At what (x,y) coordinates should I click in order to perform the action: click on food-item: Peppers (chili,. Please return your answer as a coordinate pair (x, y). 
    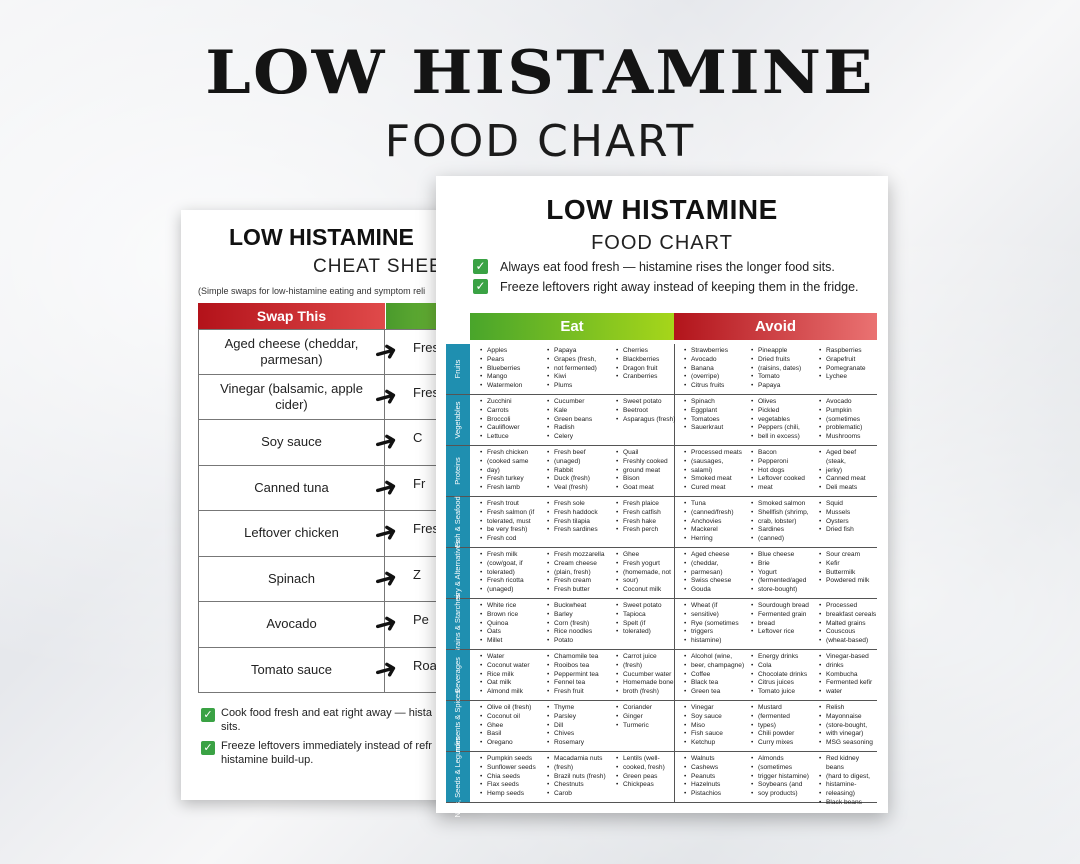
    Looking at the image, I should click on (784, 428).